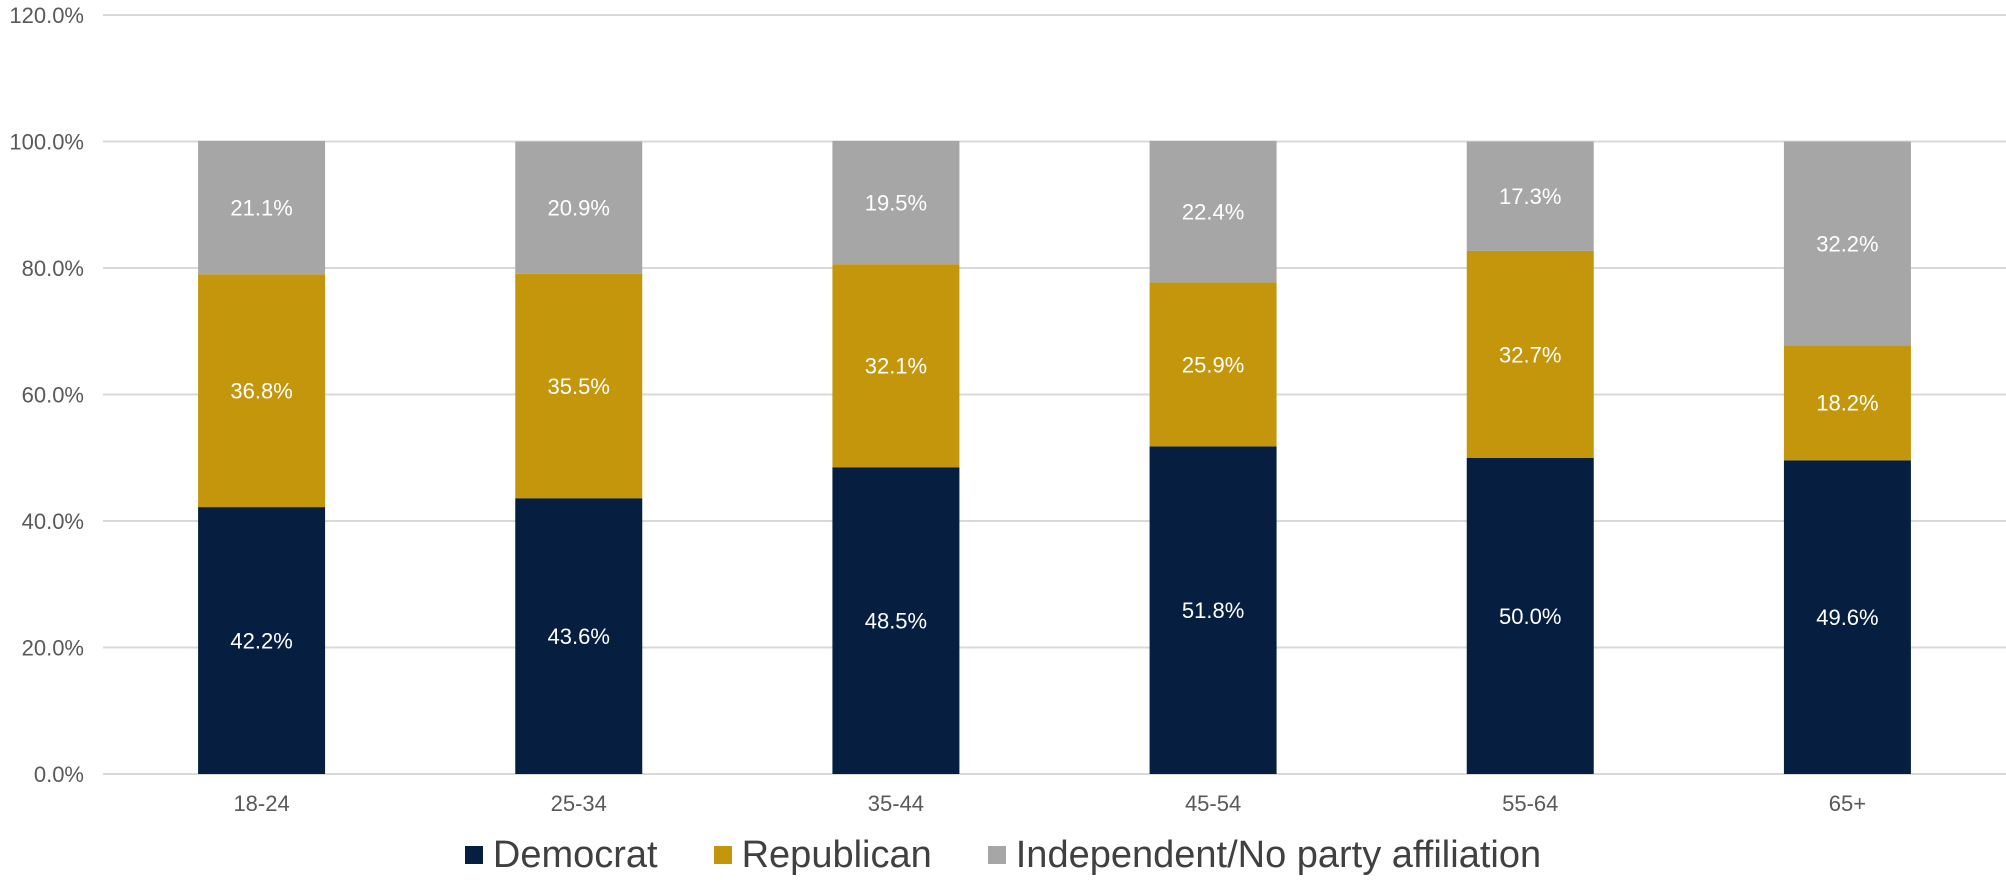 Image resolution: width=2006 pixels, height=882 pixels. I want to click on data-label: 17.3%, so click(1530, 196).